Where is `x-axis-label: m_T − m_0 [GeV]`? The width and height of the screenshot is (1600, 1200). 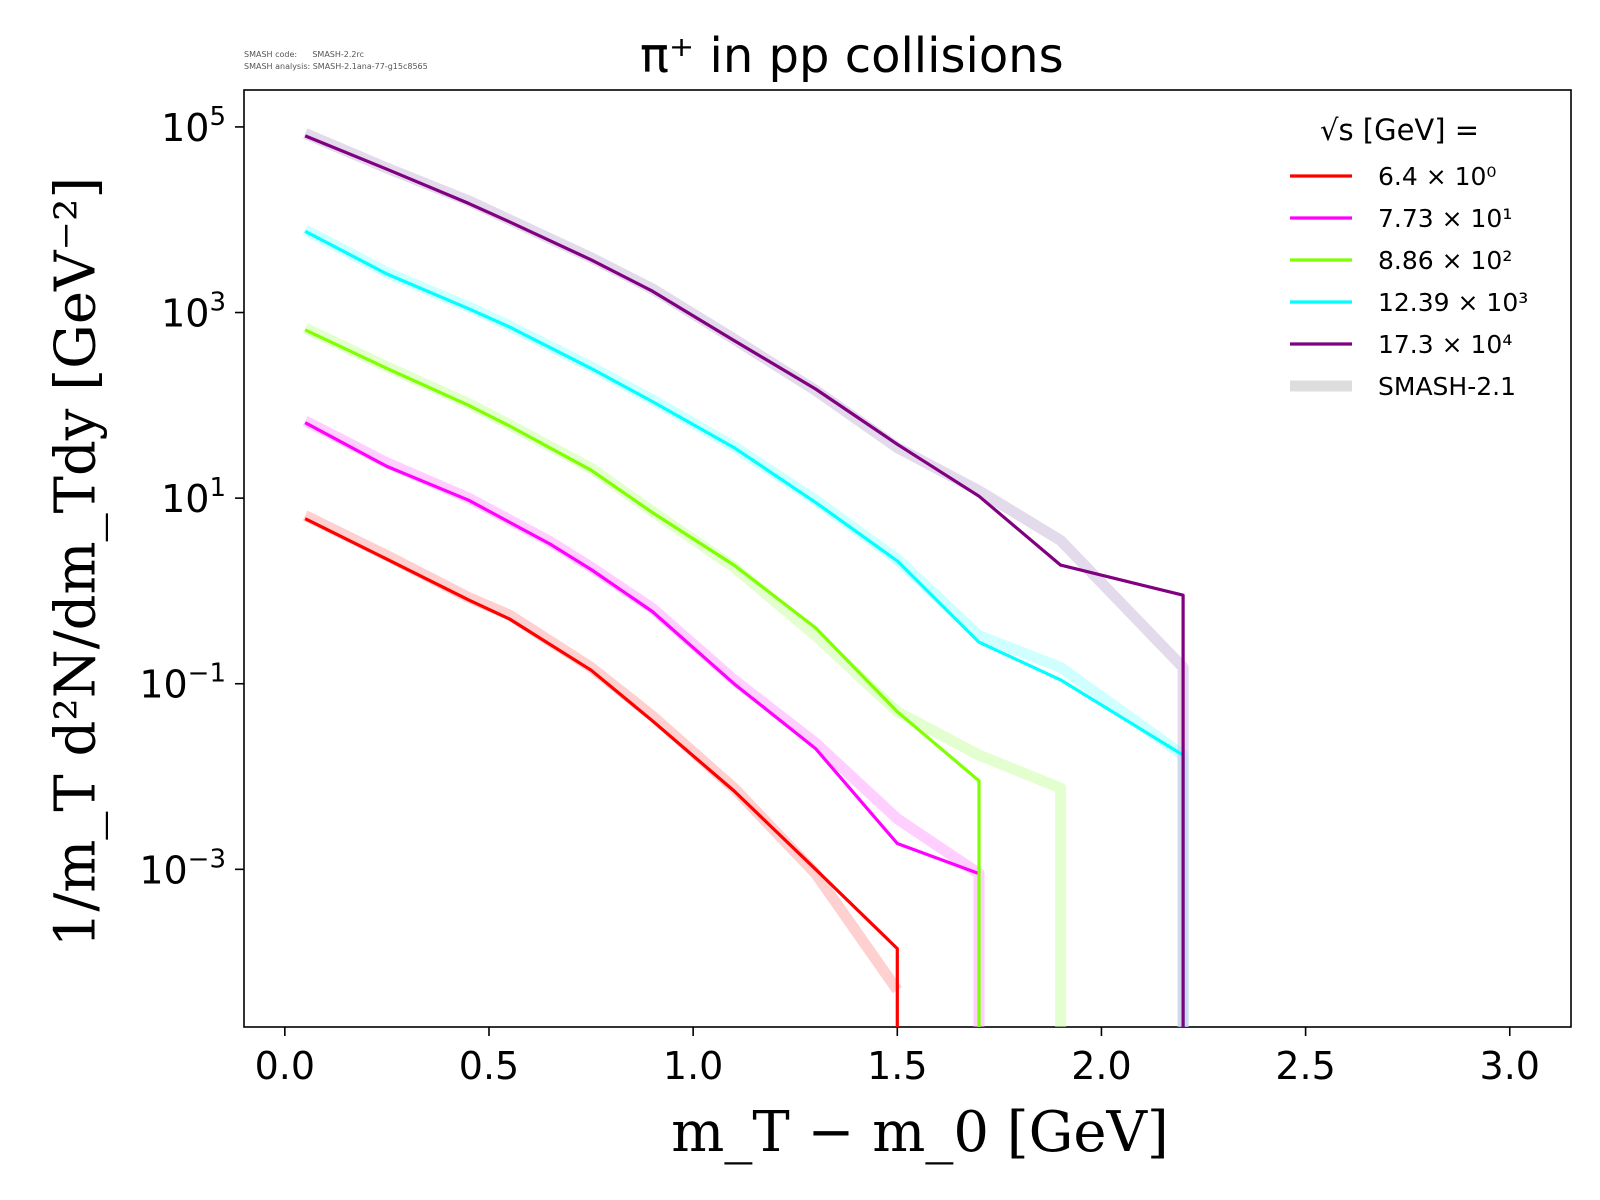 x-axis-label: m_T − m_0 [GeV] is located at coordinates (920, 1132).